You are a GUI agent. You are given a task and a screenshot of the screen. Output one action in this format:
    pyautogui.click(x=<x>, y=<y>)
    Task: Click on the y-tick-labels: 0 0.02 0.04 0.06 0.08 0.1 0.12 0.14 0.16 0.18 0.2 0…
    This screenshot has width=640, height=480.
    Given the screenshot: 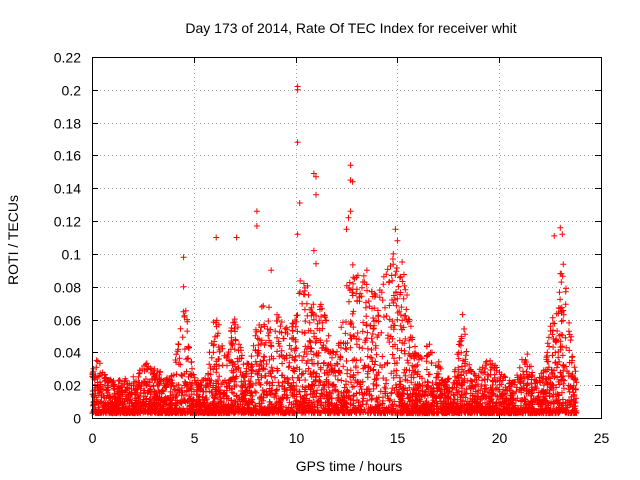 What is the action you would take?
    pyautogui.click(x=67, y=238)
    